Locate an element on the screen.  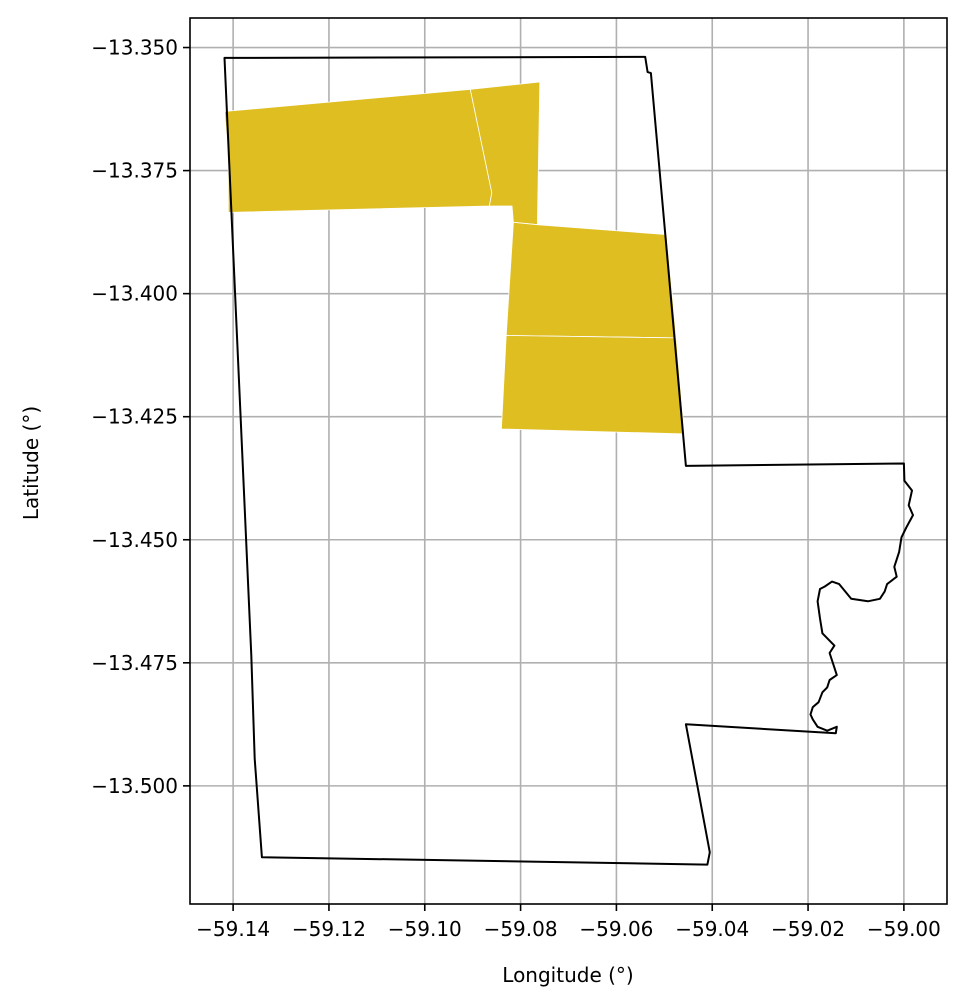
x-tick-label: −59.00 is located at coordinates (904, 929).